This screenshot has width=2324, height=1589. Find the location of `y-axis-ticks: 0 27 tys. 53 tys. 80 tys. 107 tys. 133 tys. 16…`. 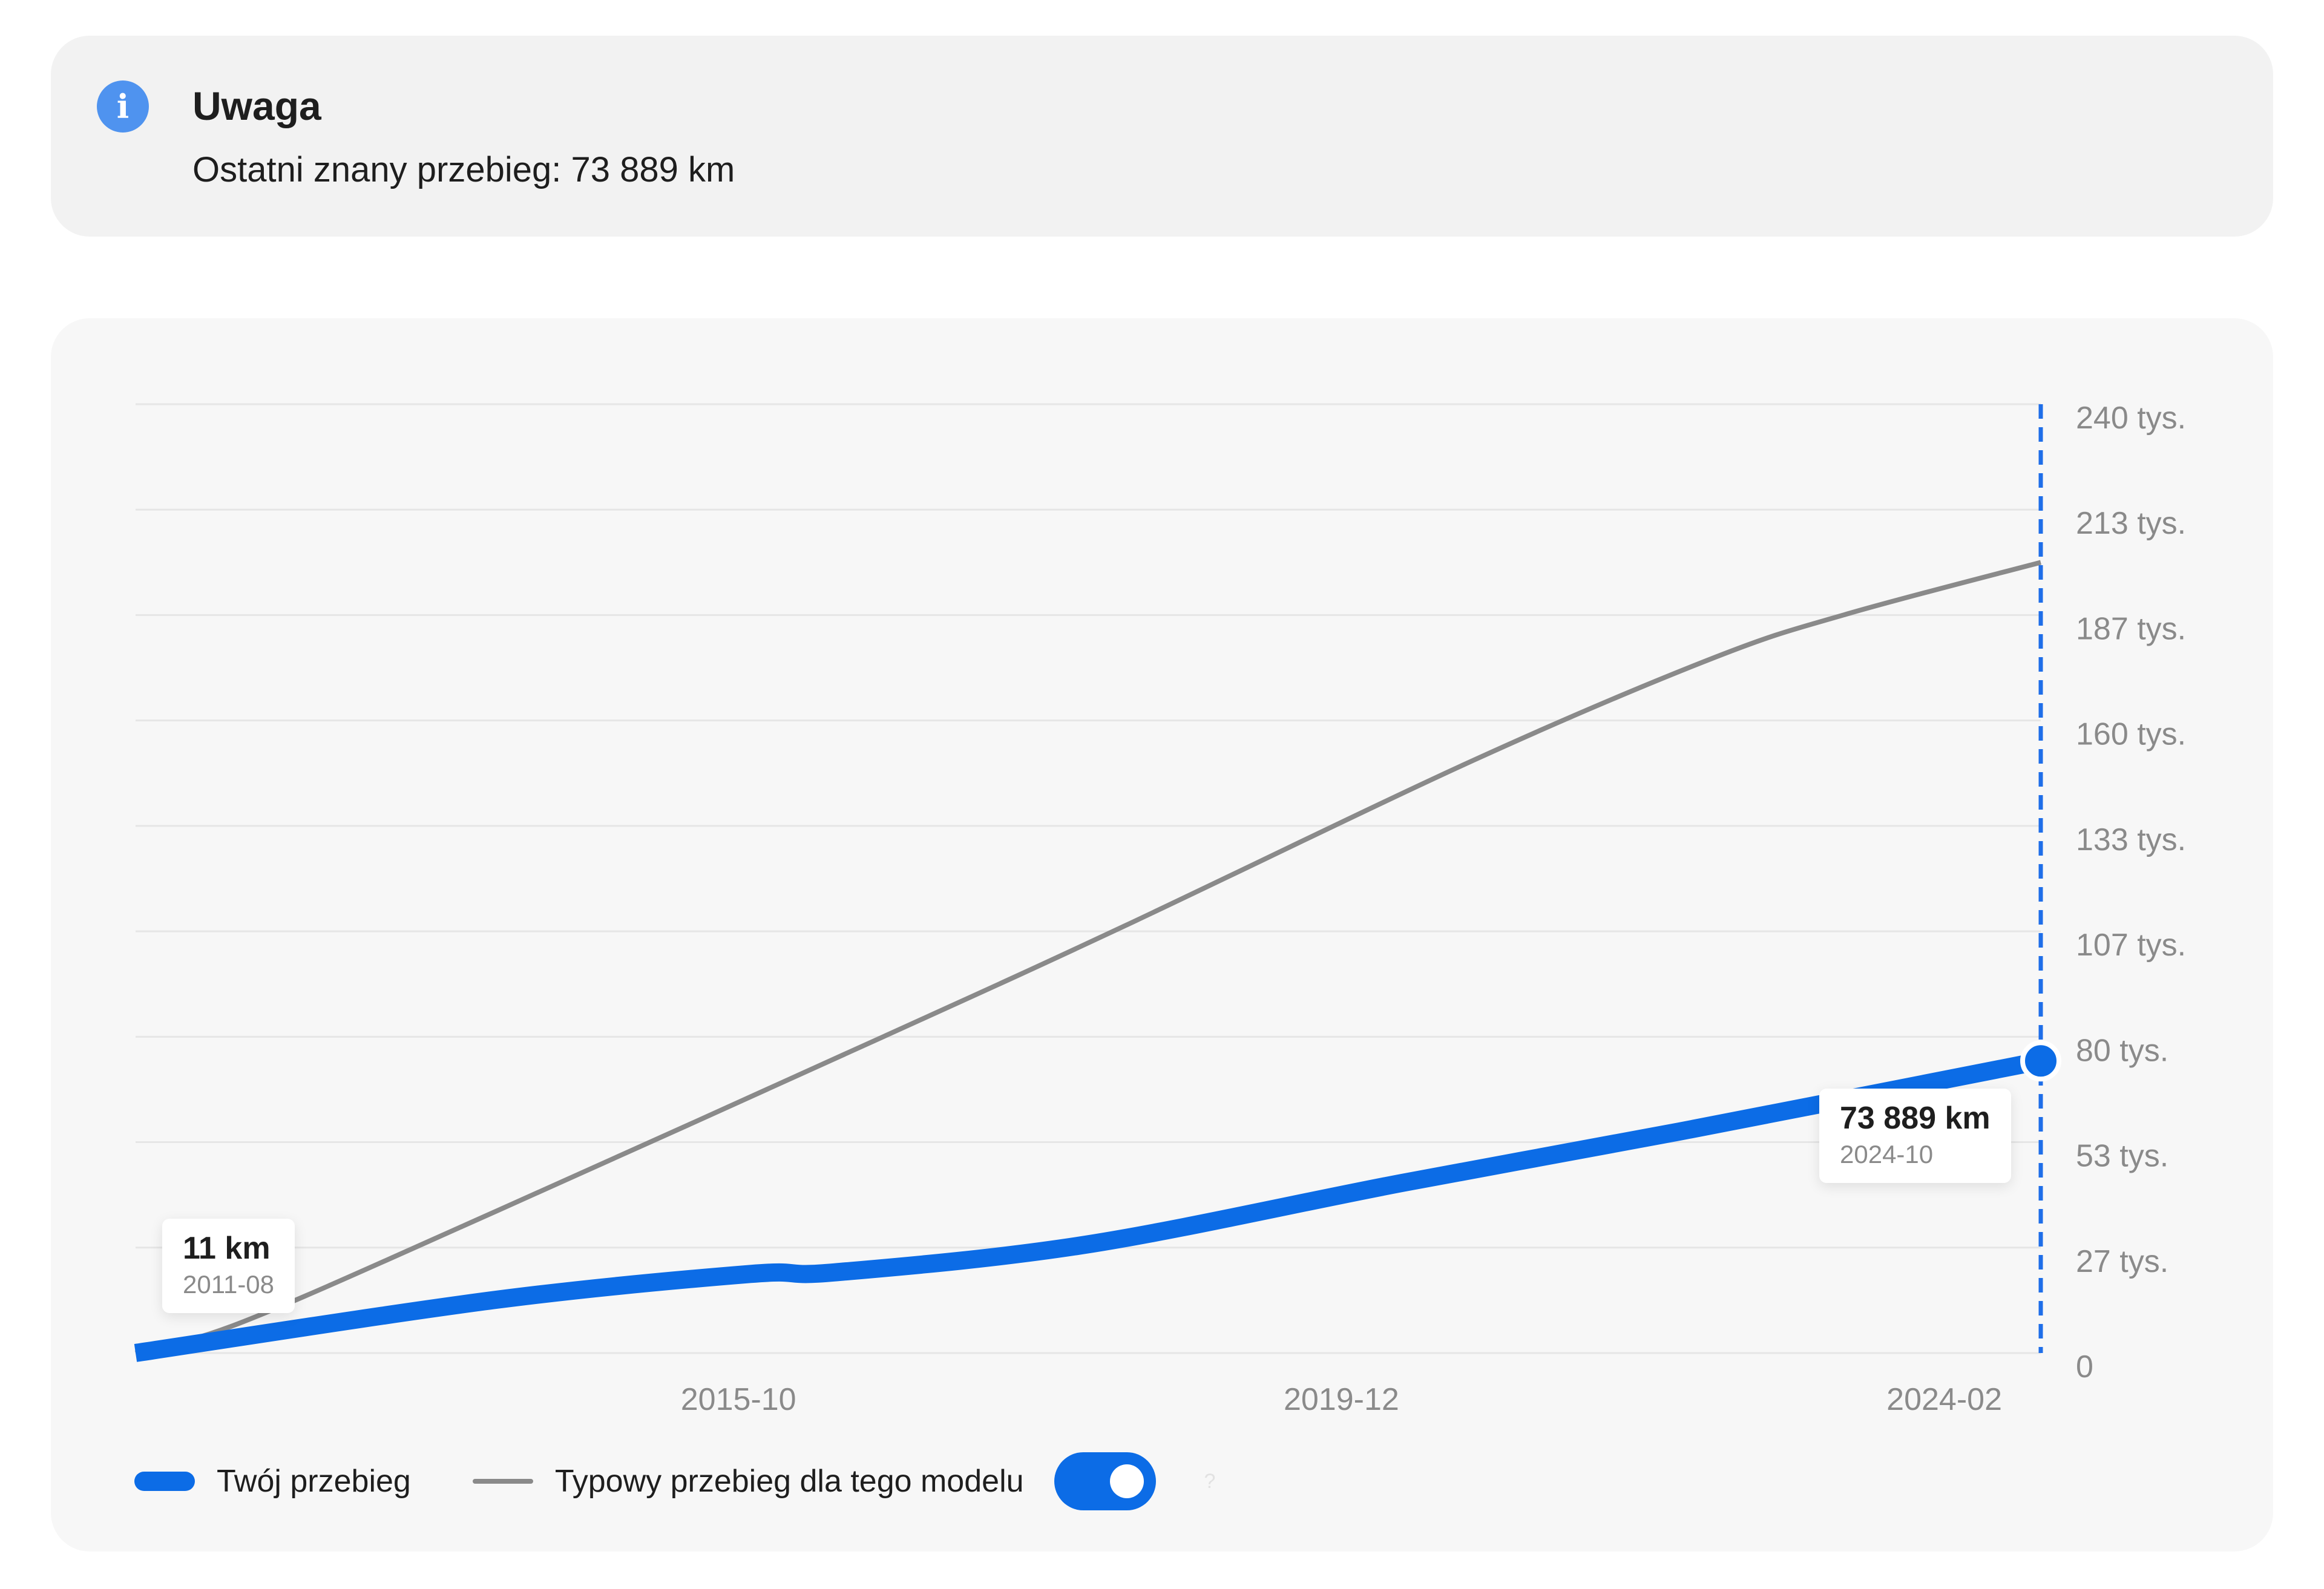

y-axis-ticks: 0 27 tys. 53 tys. 80 tys. 107 tys. 133 tys. 16… is located at coordinates (2131, 893).